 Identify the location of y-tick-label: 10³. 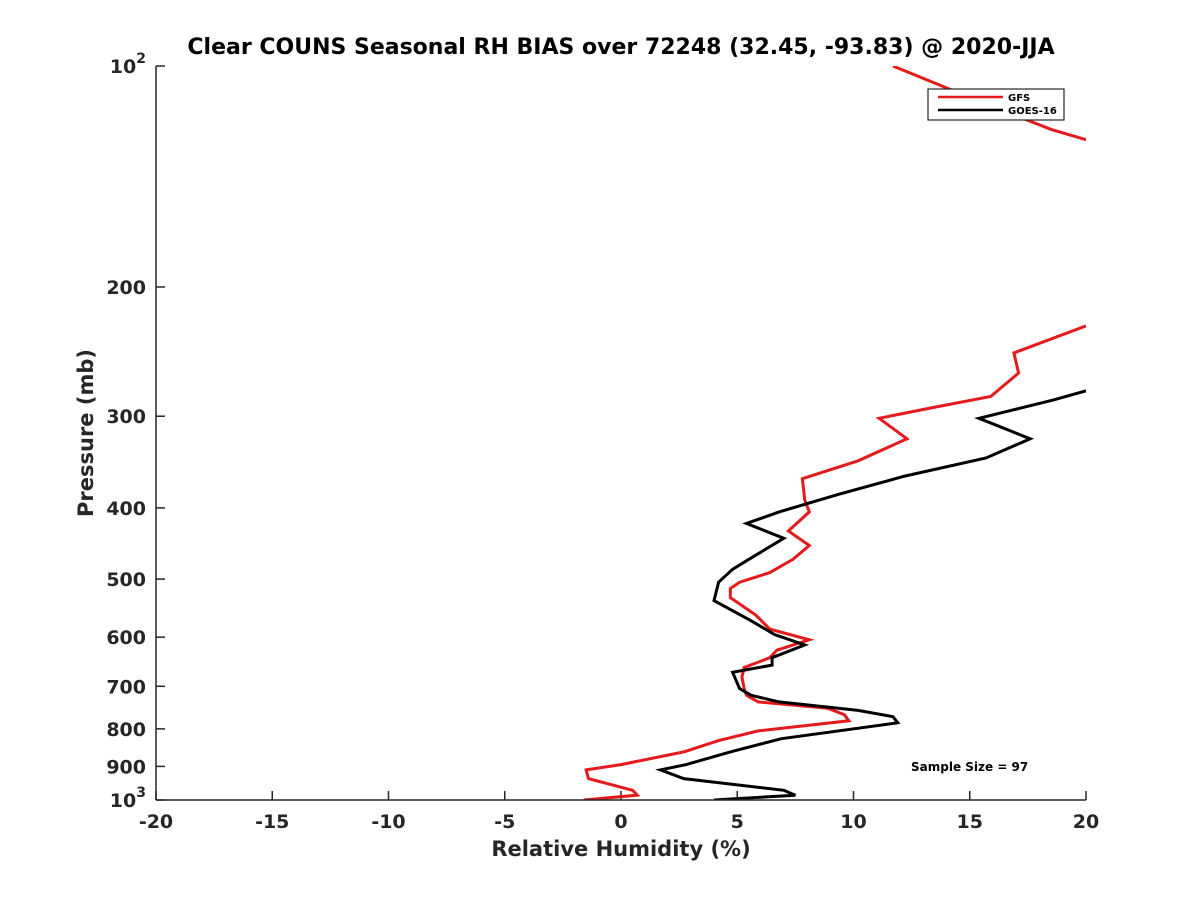
(128, 798).